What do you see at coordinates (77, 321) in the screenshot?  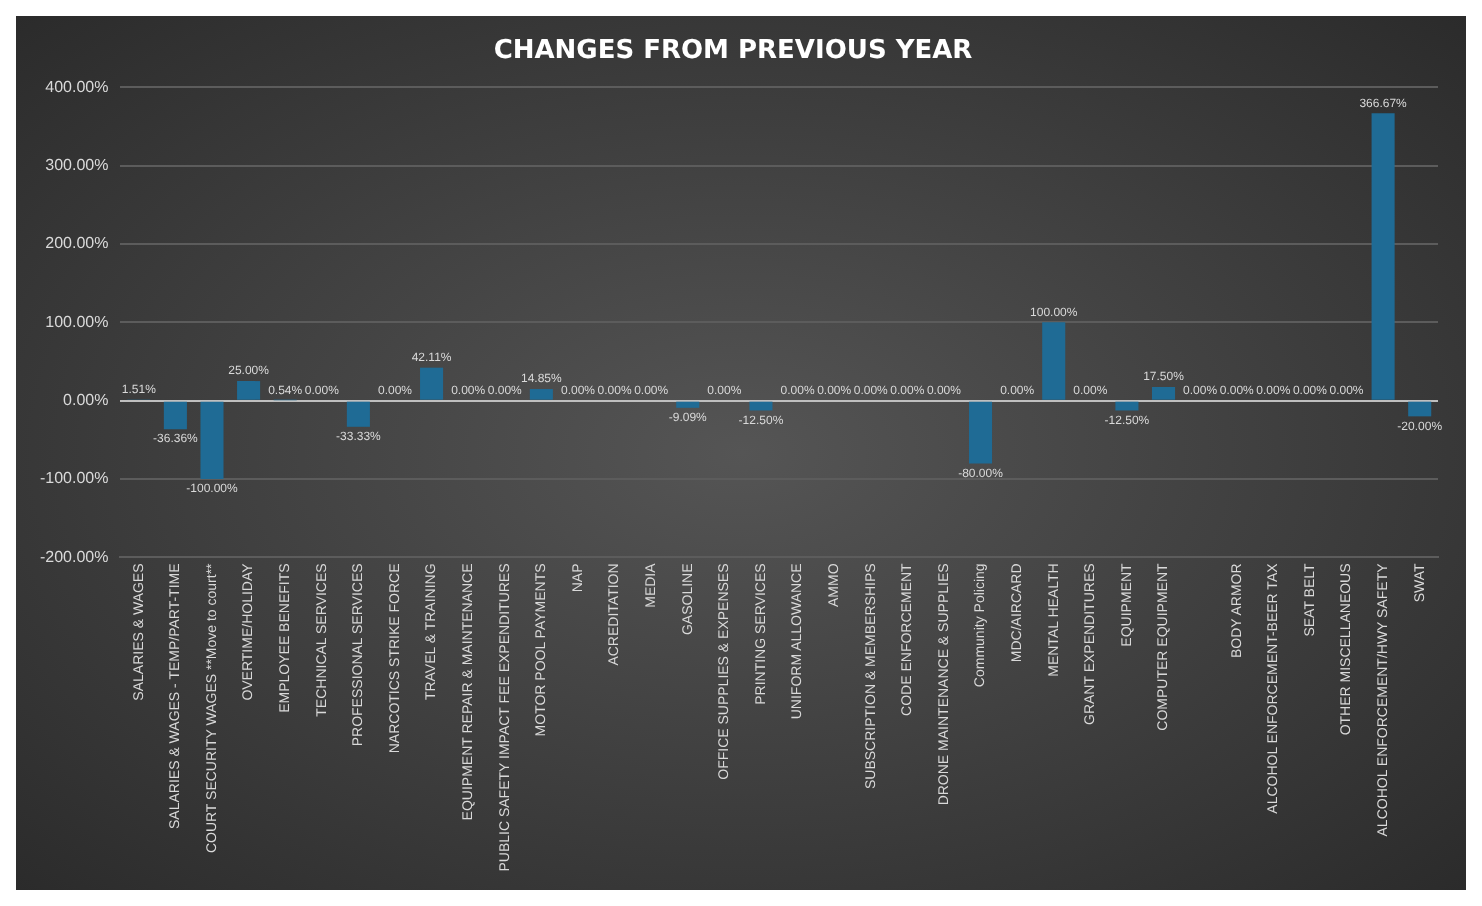 I see `y-tick-label: 100.00%` at bounding box center [77, 321].